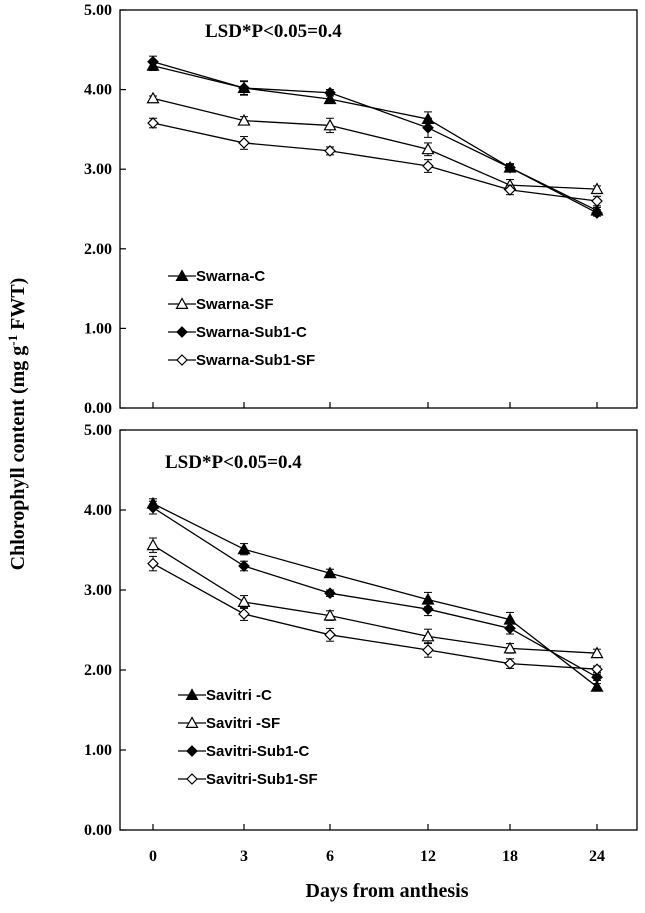 This screenshot has height=913, width=645. I want to click on series-savitri-sub1-c, so click(375, 592).